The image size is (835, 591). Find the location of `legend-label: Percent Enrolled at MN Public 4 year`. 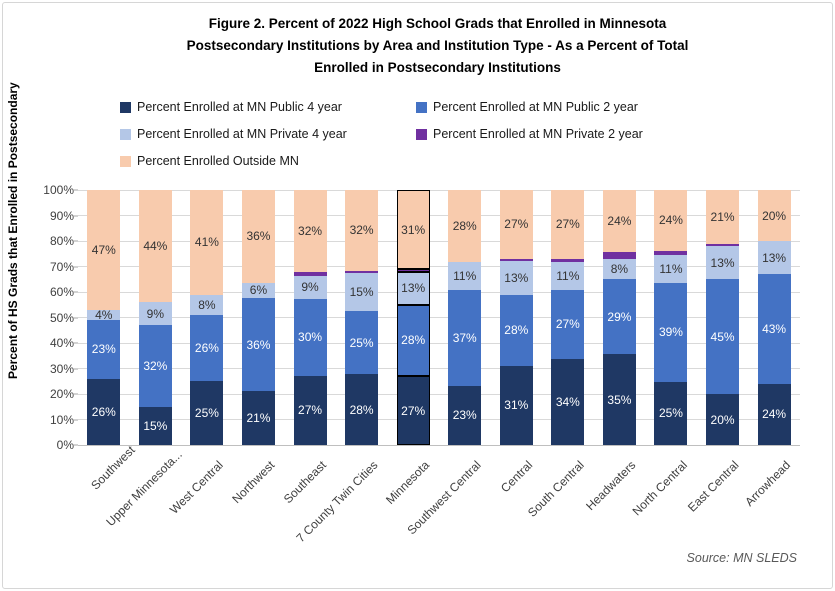

legend-label: Percent Enrolled at MN Public 4 year is located at coordinates (239, 107).